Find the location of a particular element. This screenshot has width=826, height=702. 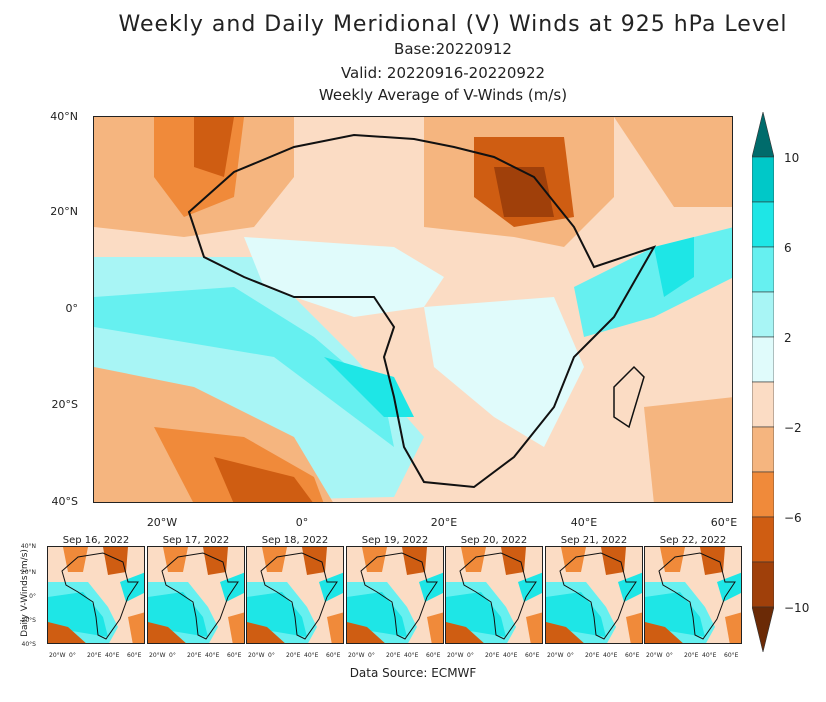

base-date: Base:20220912 is located at coordinates (453, 49).